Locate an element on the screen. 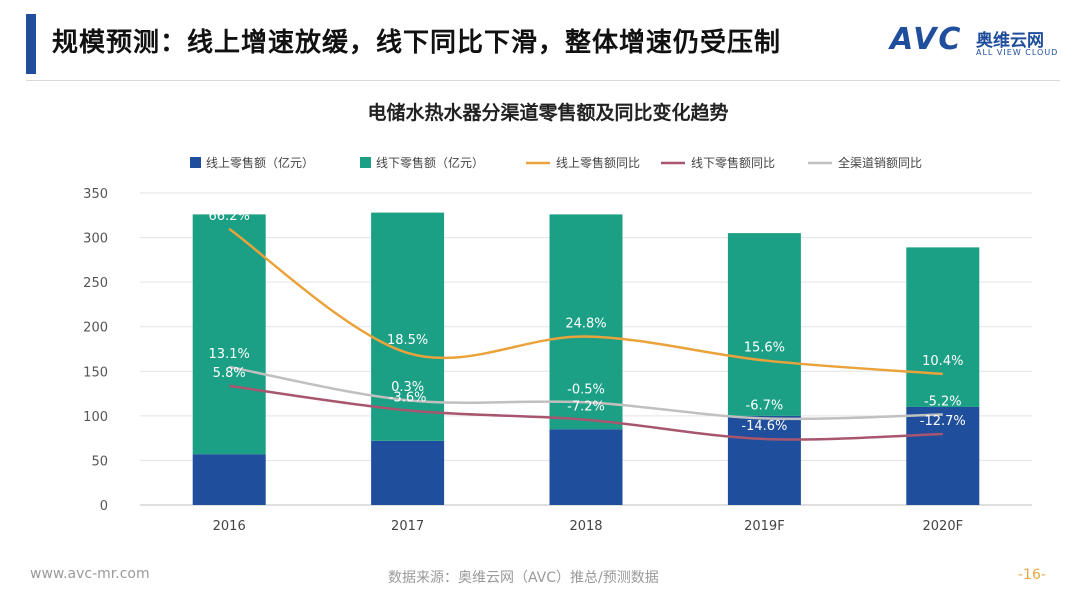 This screenshot has height=608, width=1080. data-label: 66.2% is located at coordinates (229, 216).